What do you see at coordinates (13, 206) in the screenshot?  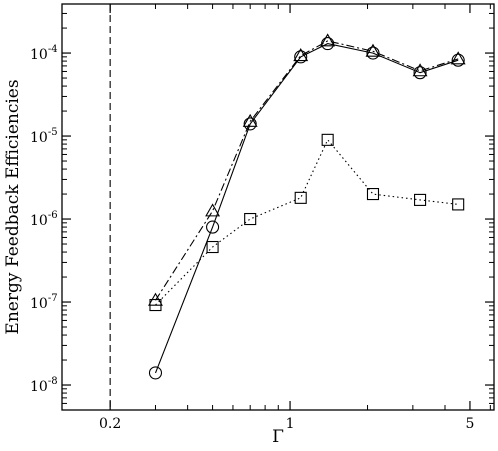 I see `y-axis-title: Energy Feedback Efficiencies` at bounding box center [13, 206].